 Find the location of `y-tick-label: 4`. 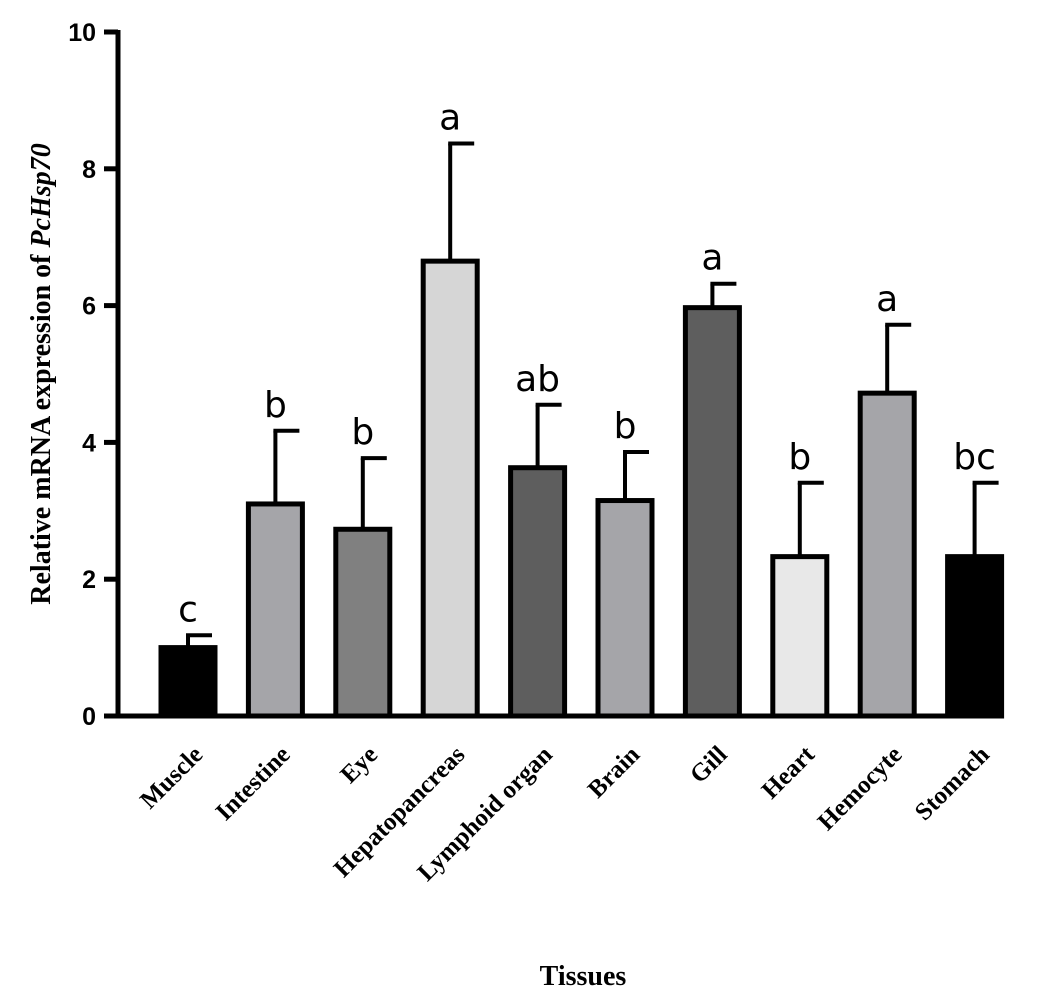

y-tick-label: 4 is located at coordinates (89, 443).